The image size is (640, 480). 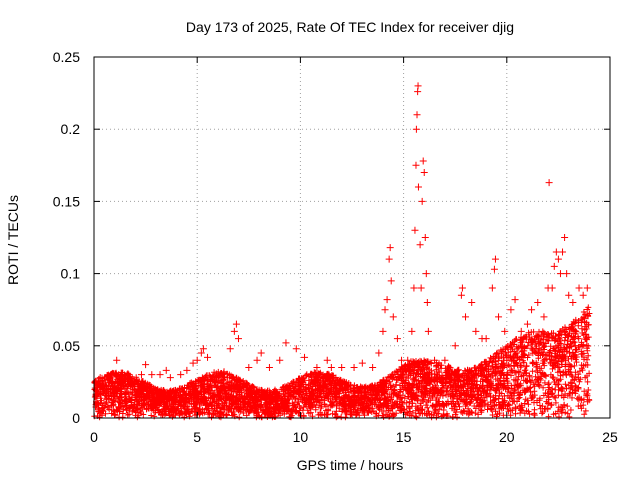 I want to click on x-tick-label: 25, so click(x=610, y=437).